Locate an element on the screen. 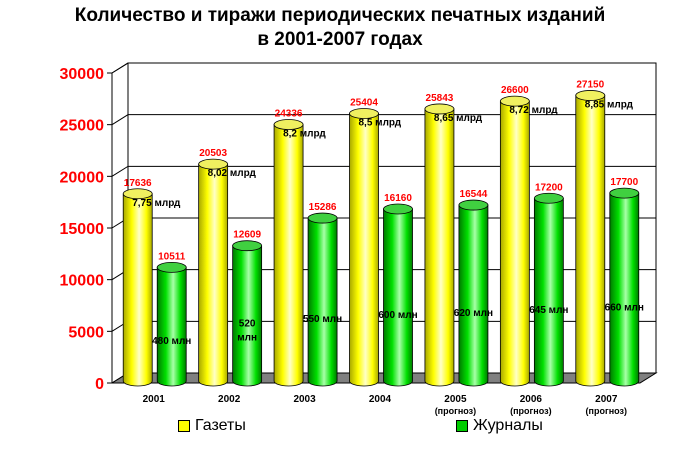  data-label-zhurnaly-2002: 12609 is located at coordinates (247, 235).